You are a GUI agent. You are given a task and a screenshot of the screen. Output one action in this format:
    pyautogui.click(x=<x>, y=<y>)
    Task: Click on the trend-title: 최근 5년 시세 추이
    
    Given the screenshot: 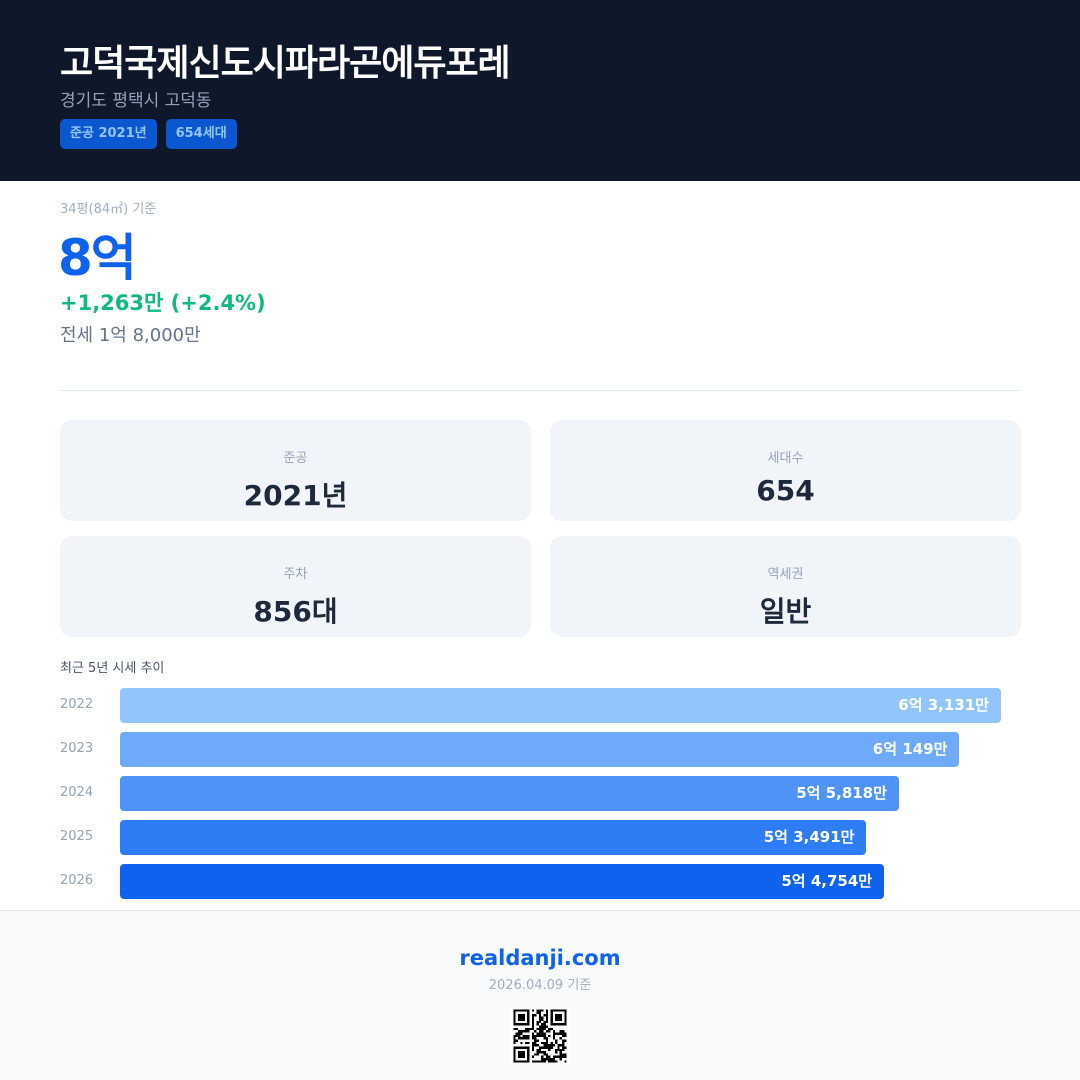 What is the action you would take?
    pyautogui.click(x=112, y=668)
    